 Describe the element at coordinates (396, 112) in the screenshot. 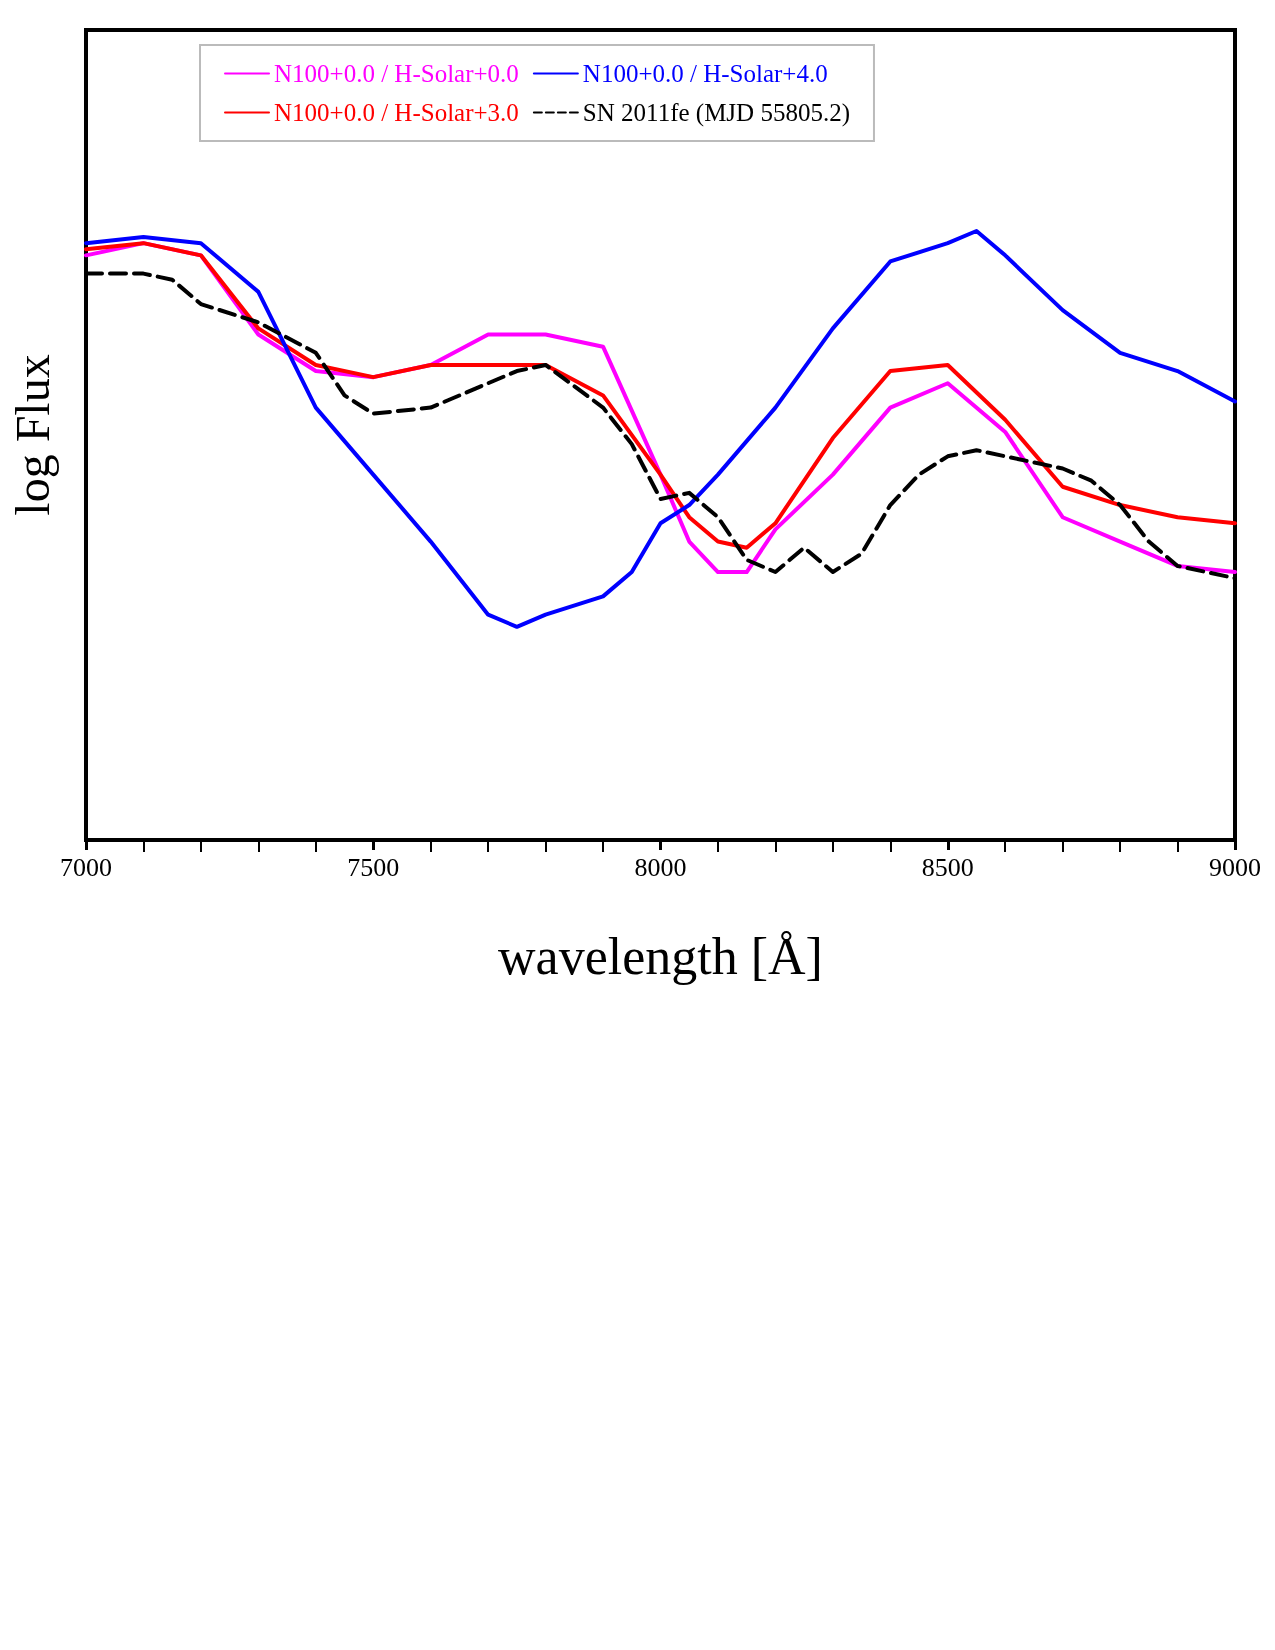

I see `legend-label: N100+0.0 / H-Solar+3.0` at that location.